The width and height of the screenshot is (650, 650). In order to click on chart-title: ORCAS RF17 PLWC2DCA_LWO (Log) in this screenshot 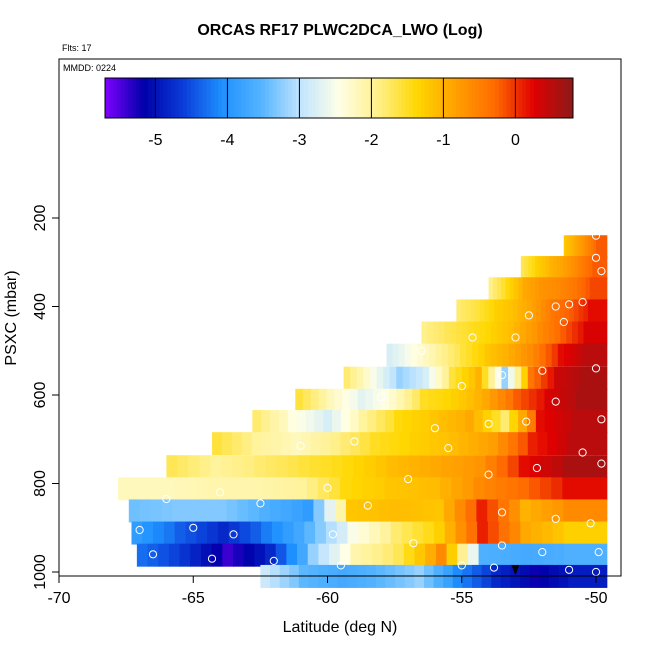, I will do `click(339, 30)`.